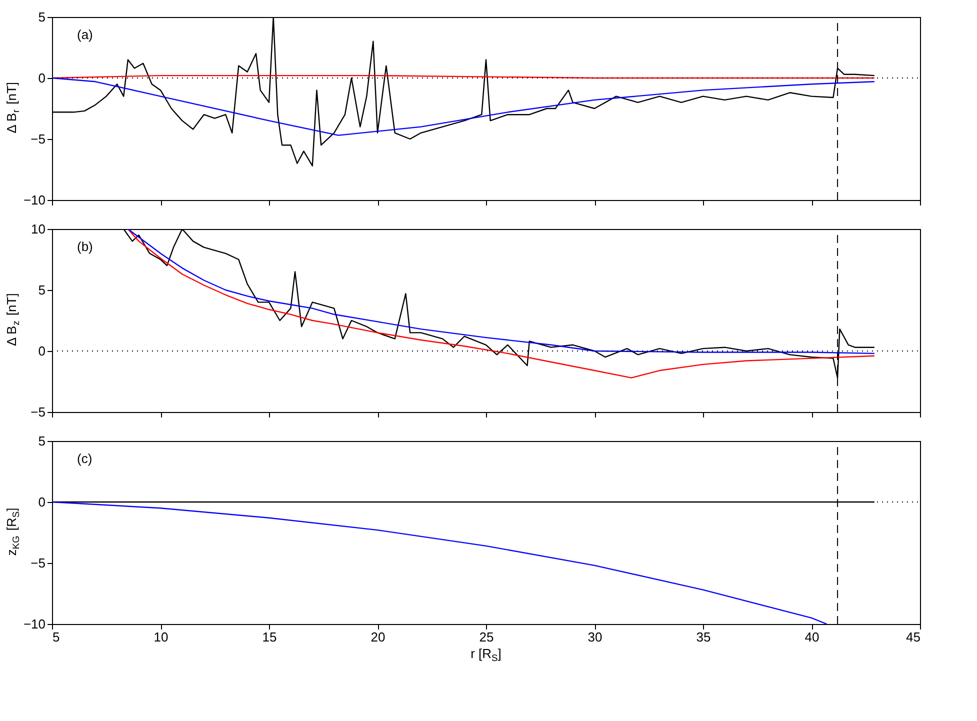 The image size is (977, 721). What do you see at coordinates (38, 229) in the screenshot?
I see `y-tick-label: 10` at bounding box center [38, 229].